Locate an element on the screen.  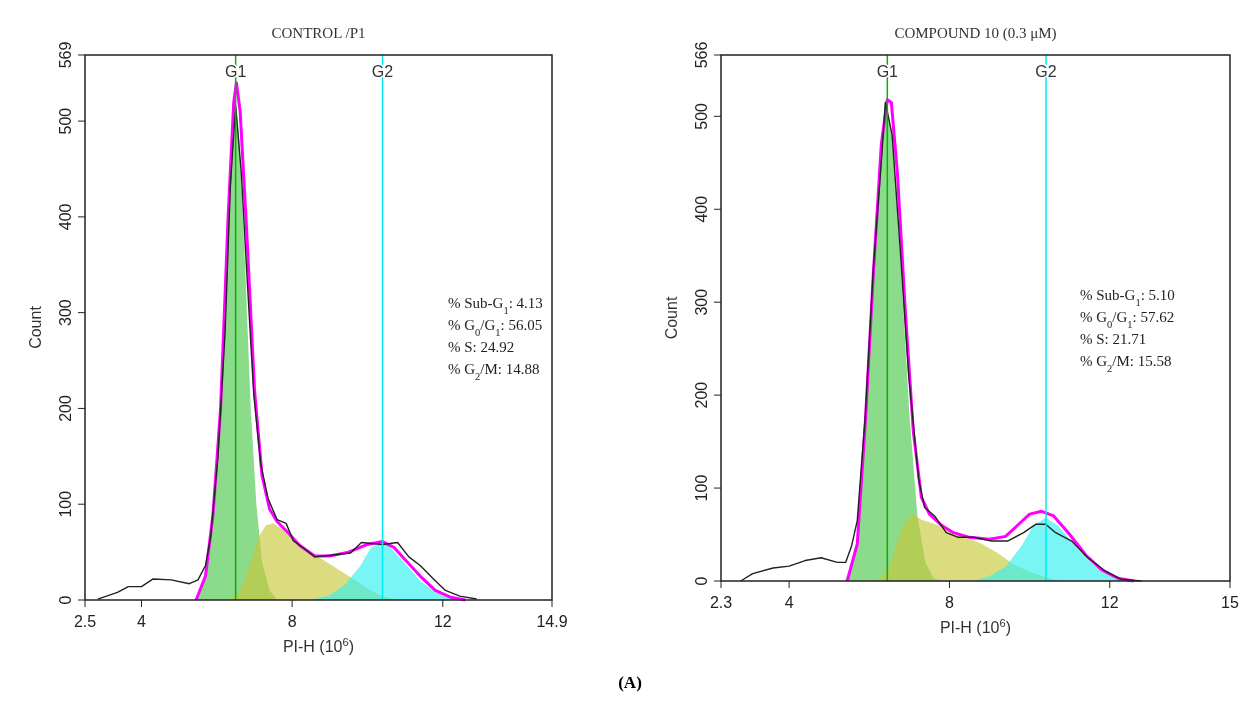
x-tick-label: 2.3 is located at coordinates (721, 602).